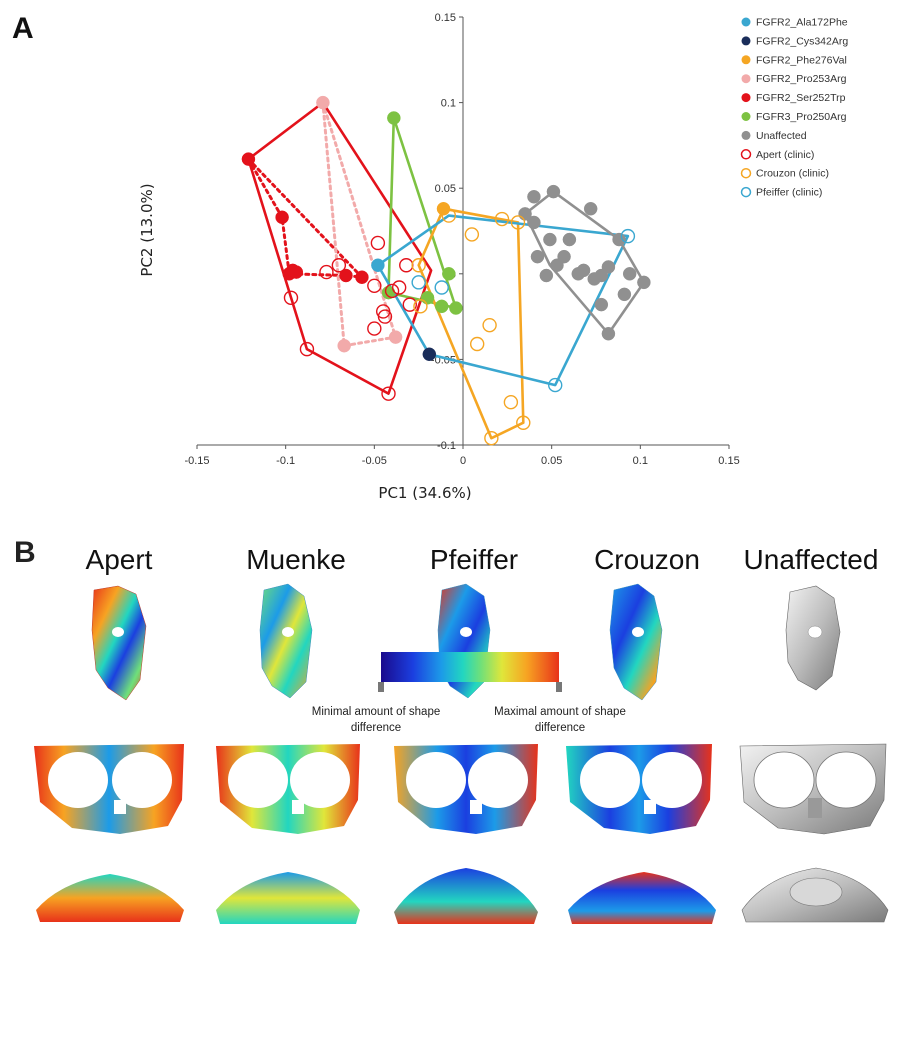  Describe the element at coordinates (813, 638) in the screenshot. I see `skull-lateral-unaffected` at that location.